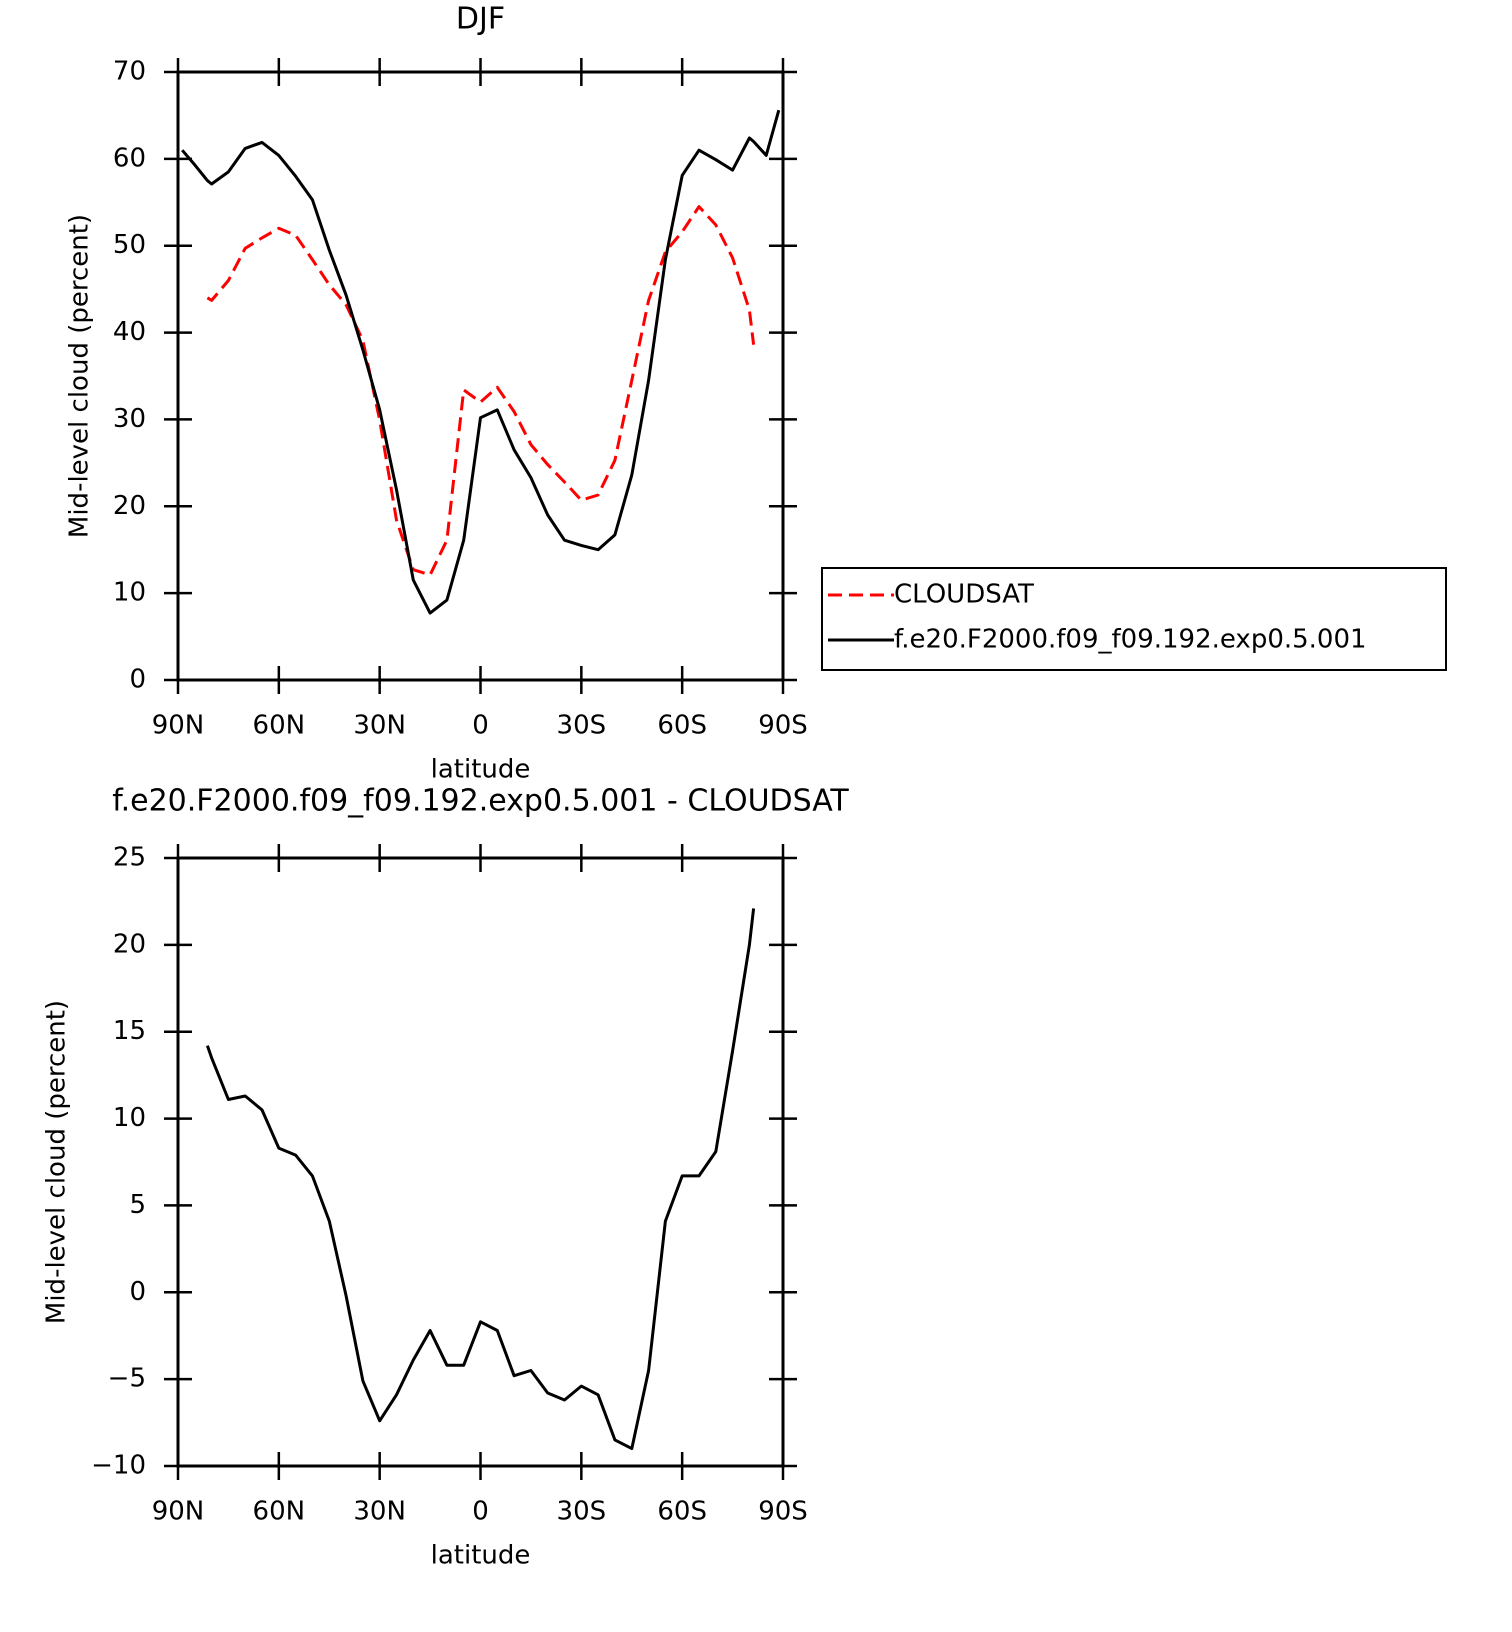  I want to click on chart-title: DJF, so click(480, 19).